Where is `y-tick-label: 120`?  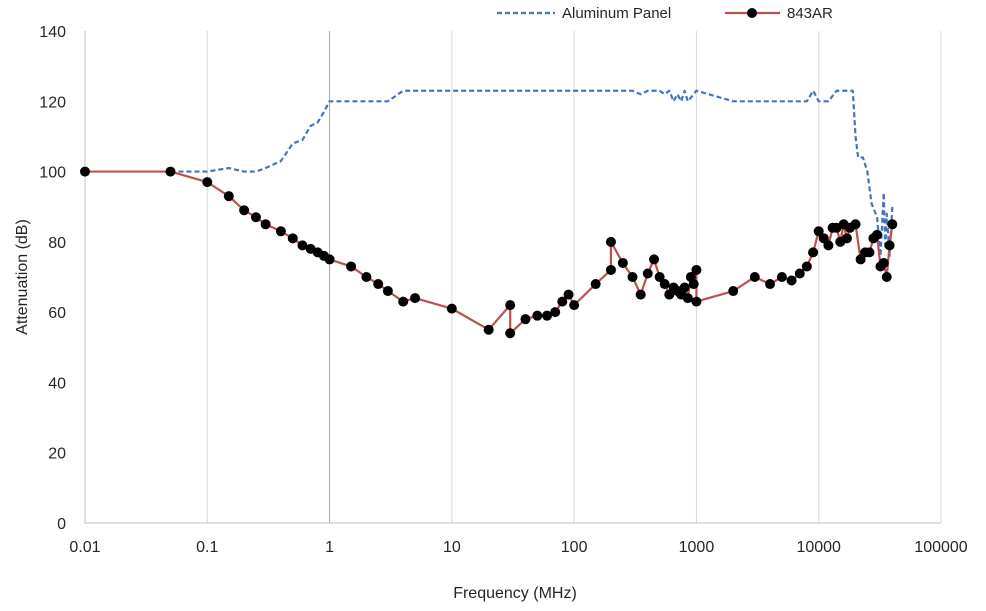
y-tick-label: 120 is located at coordinates (52, 102).